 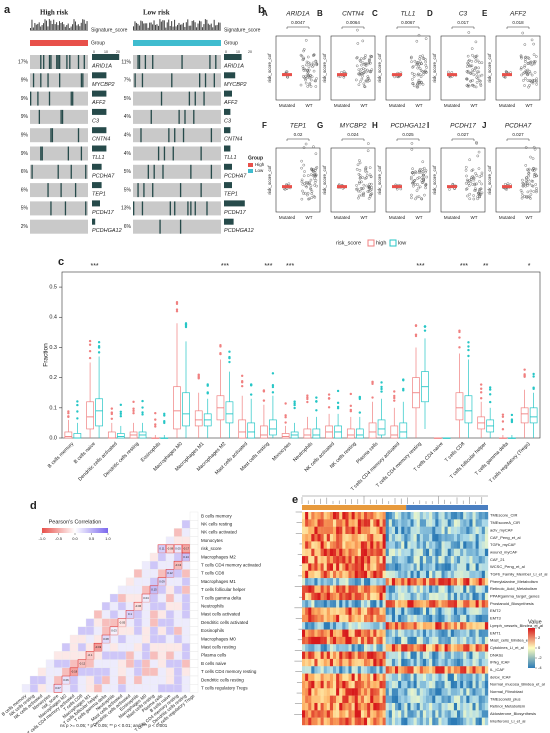 I want to click on heat-row-label: IFNg_iCAF, so click(x=500, y=662).